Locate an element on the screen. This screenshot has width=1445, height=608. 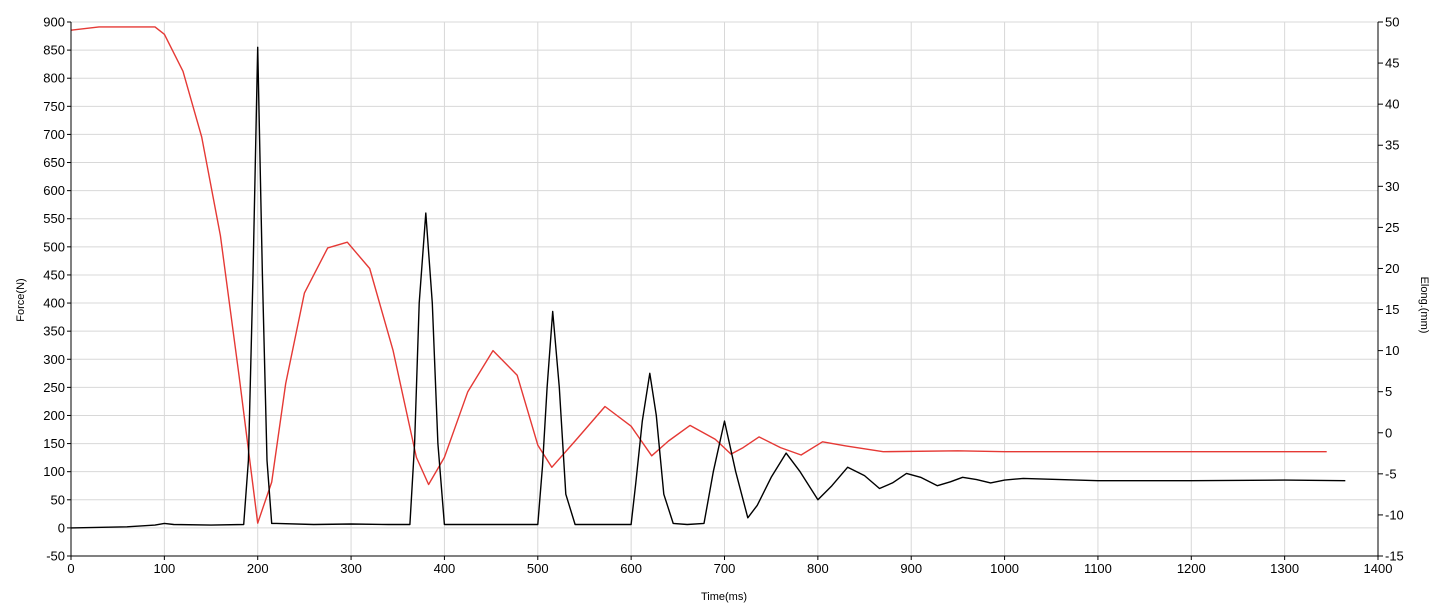
x-tick-label: 800 is located at coordinates (818, 568).